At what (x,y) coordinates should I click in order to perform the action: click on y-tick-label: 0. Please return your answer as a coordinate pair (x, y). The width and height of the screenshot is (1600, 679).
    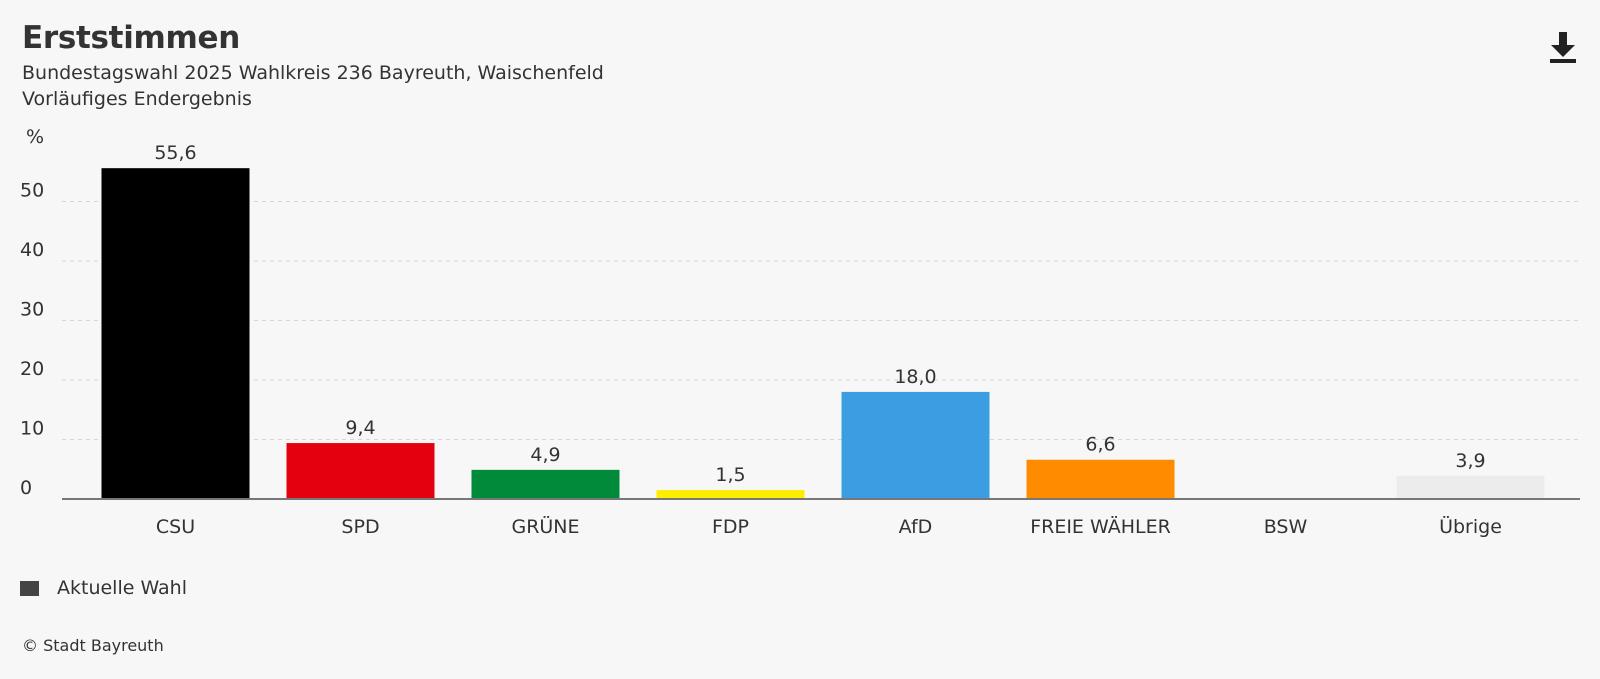
    Looking at the image, I should click on (26, 488).